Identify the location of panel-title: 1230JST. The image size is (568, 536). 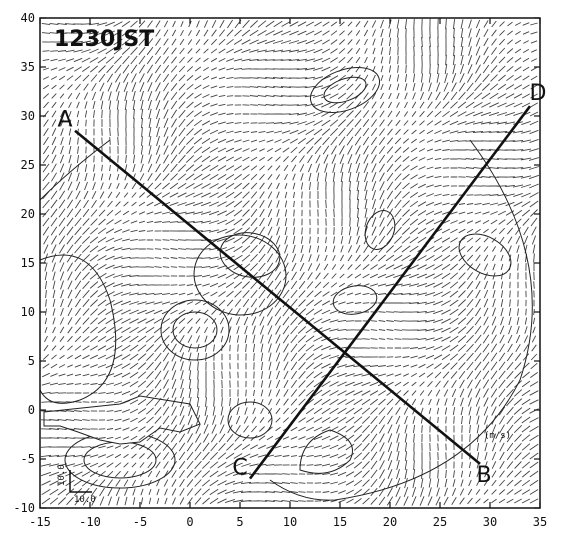
(104, 39).